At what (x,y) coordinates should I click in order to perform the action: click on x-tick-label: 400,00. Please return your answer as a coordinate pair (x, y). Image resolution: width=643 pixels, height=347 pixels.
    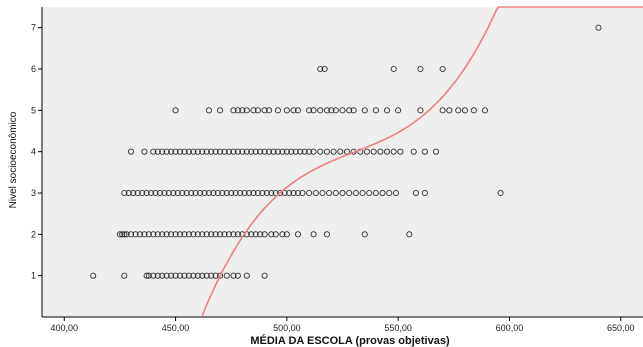
    Looking at the image, I should click on (64, 328).